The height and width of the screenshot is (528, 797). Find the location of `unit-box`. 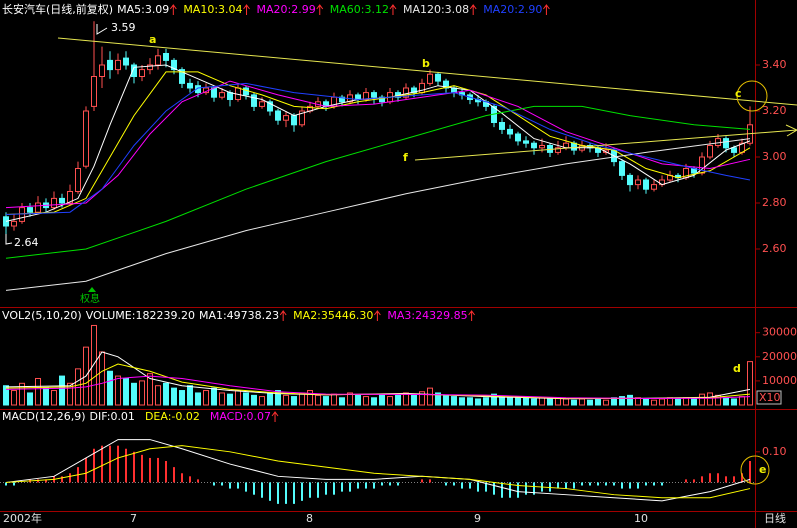

unit-box is located at coordinates (769, 397).